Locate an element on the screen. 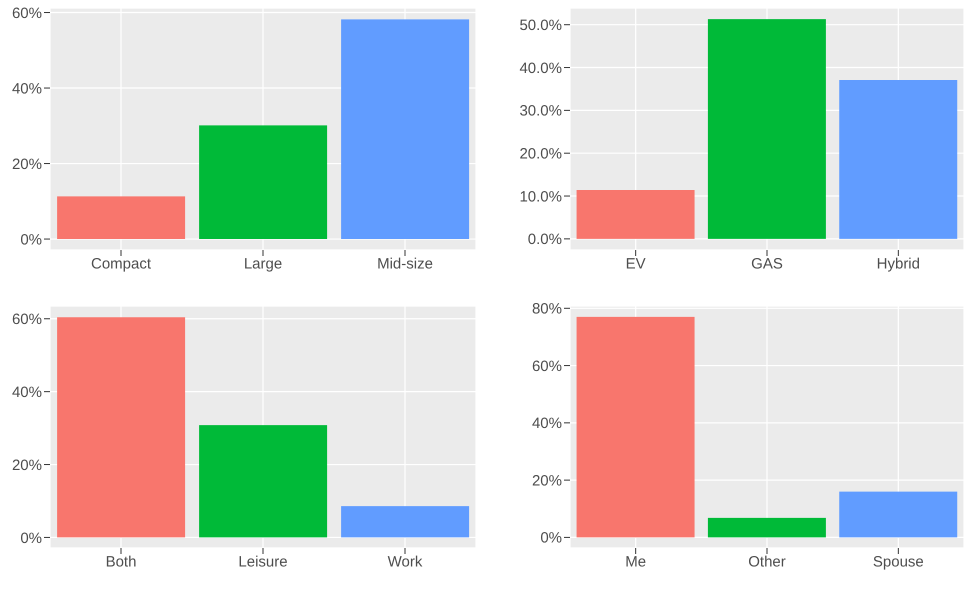 This screenshot has height=596, width=977. x-tick-label: Hybrid is located at coordinates (898, 264).